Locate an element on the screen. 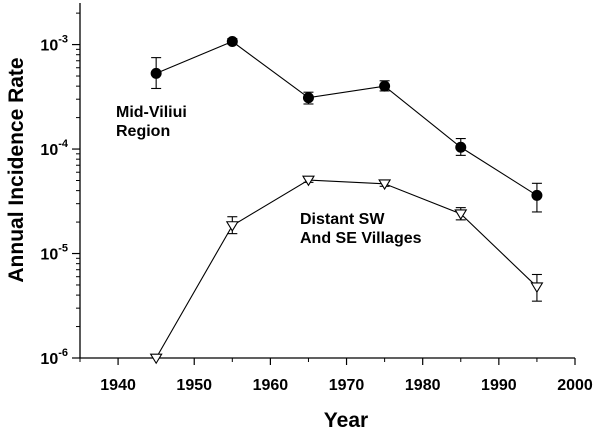  x-tick-label: 1980 is located at coordinates (423, 385).